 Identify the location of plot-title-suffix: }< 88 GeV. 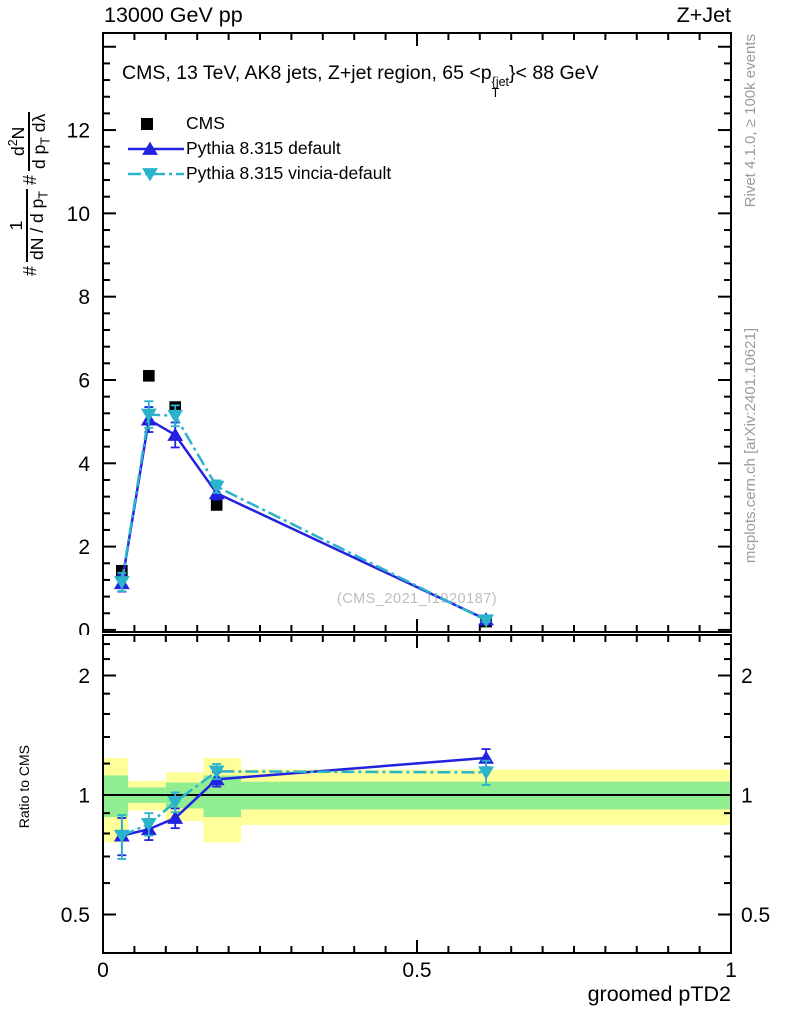
(554, 73).